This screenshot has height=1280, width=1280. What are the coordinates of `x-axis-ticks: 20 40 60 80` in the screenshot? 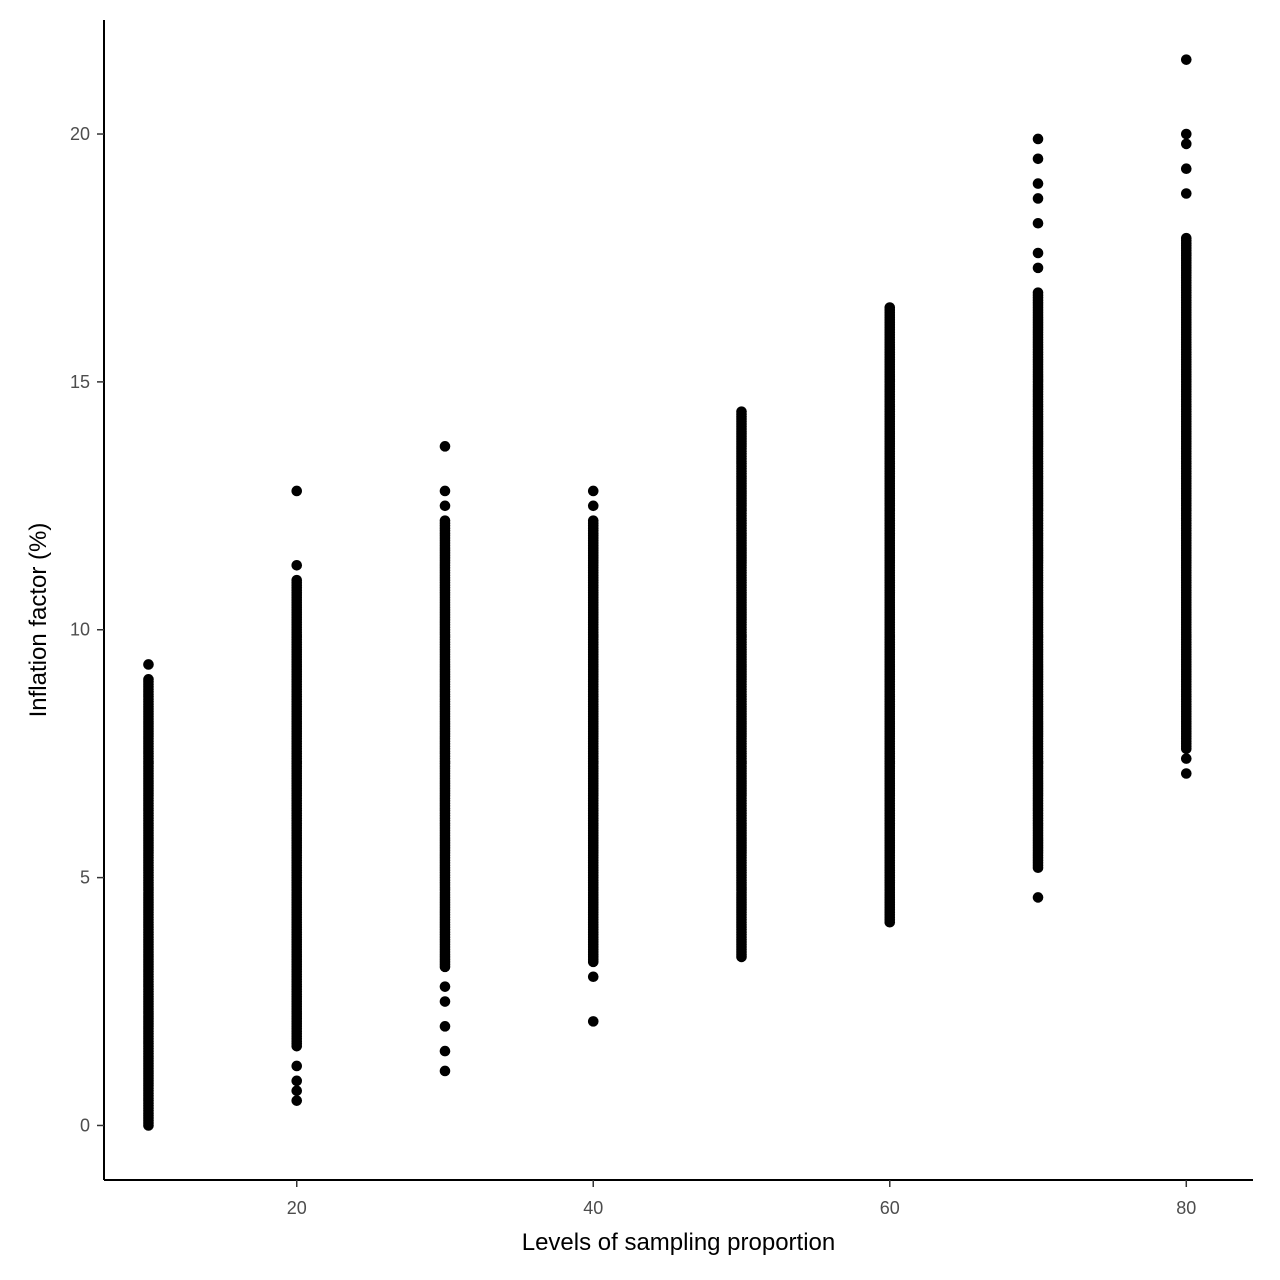 It's located at (741, 1199).